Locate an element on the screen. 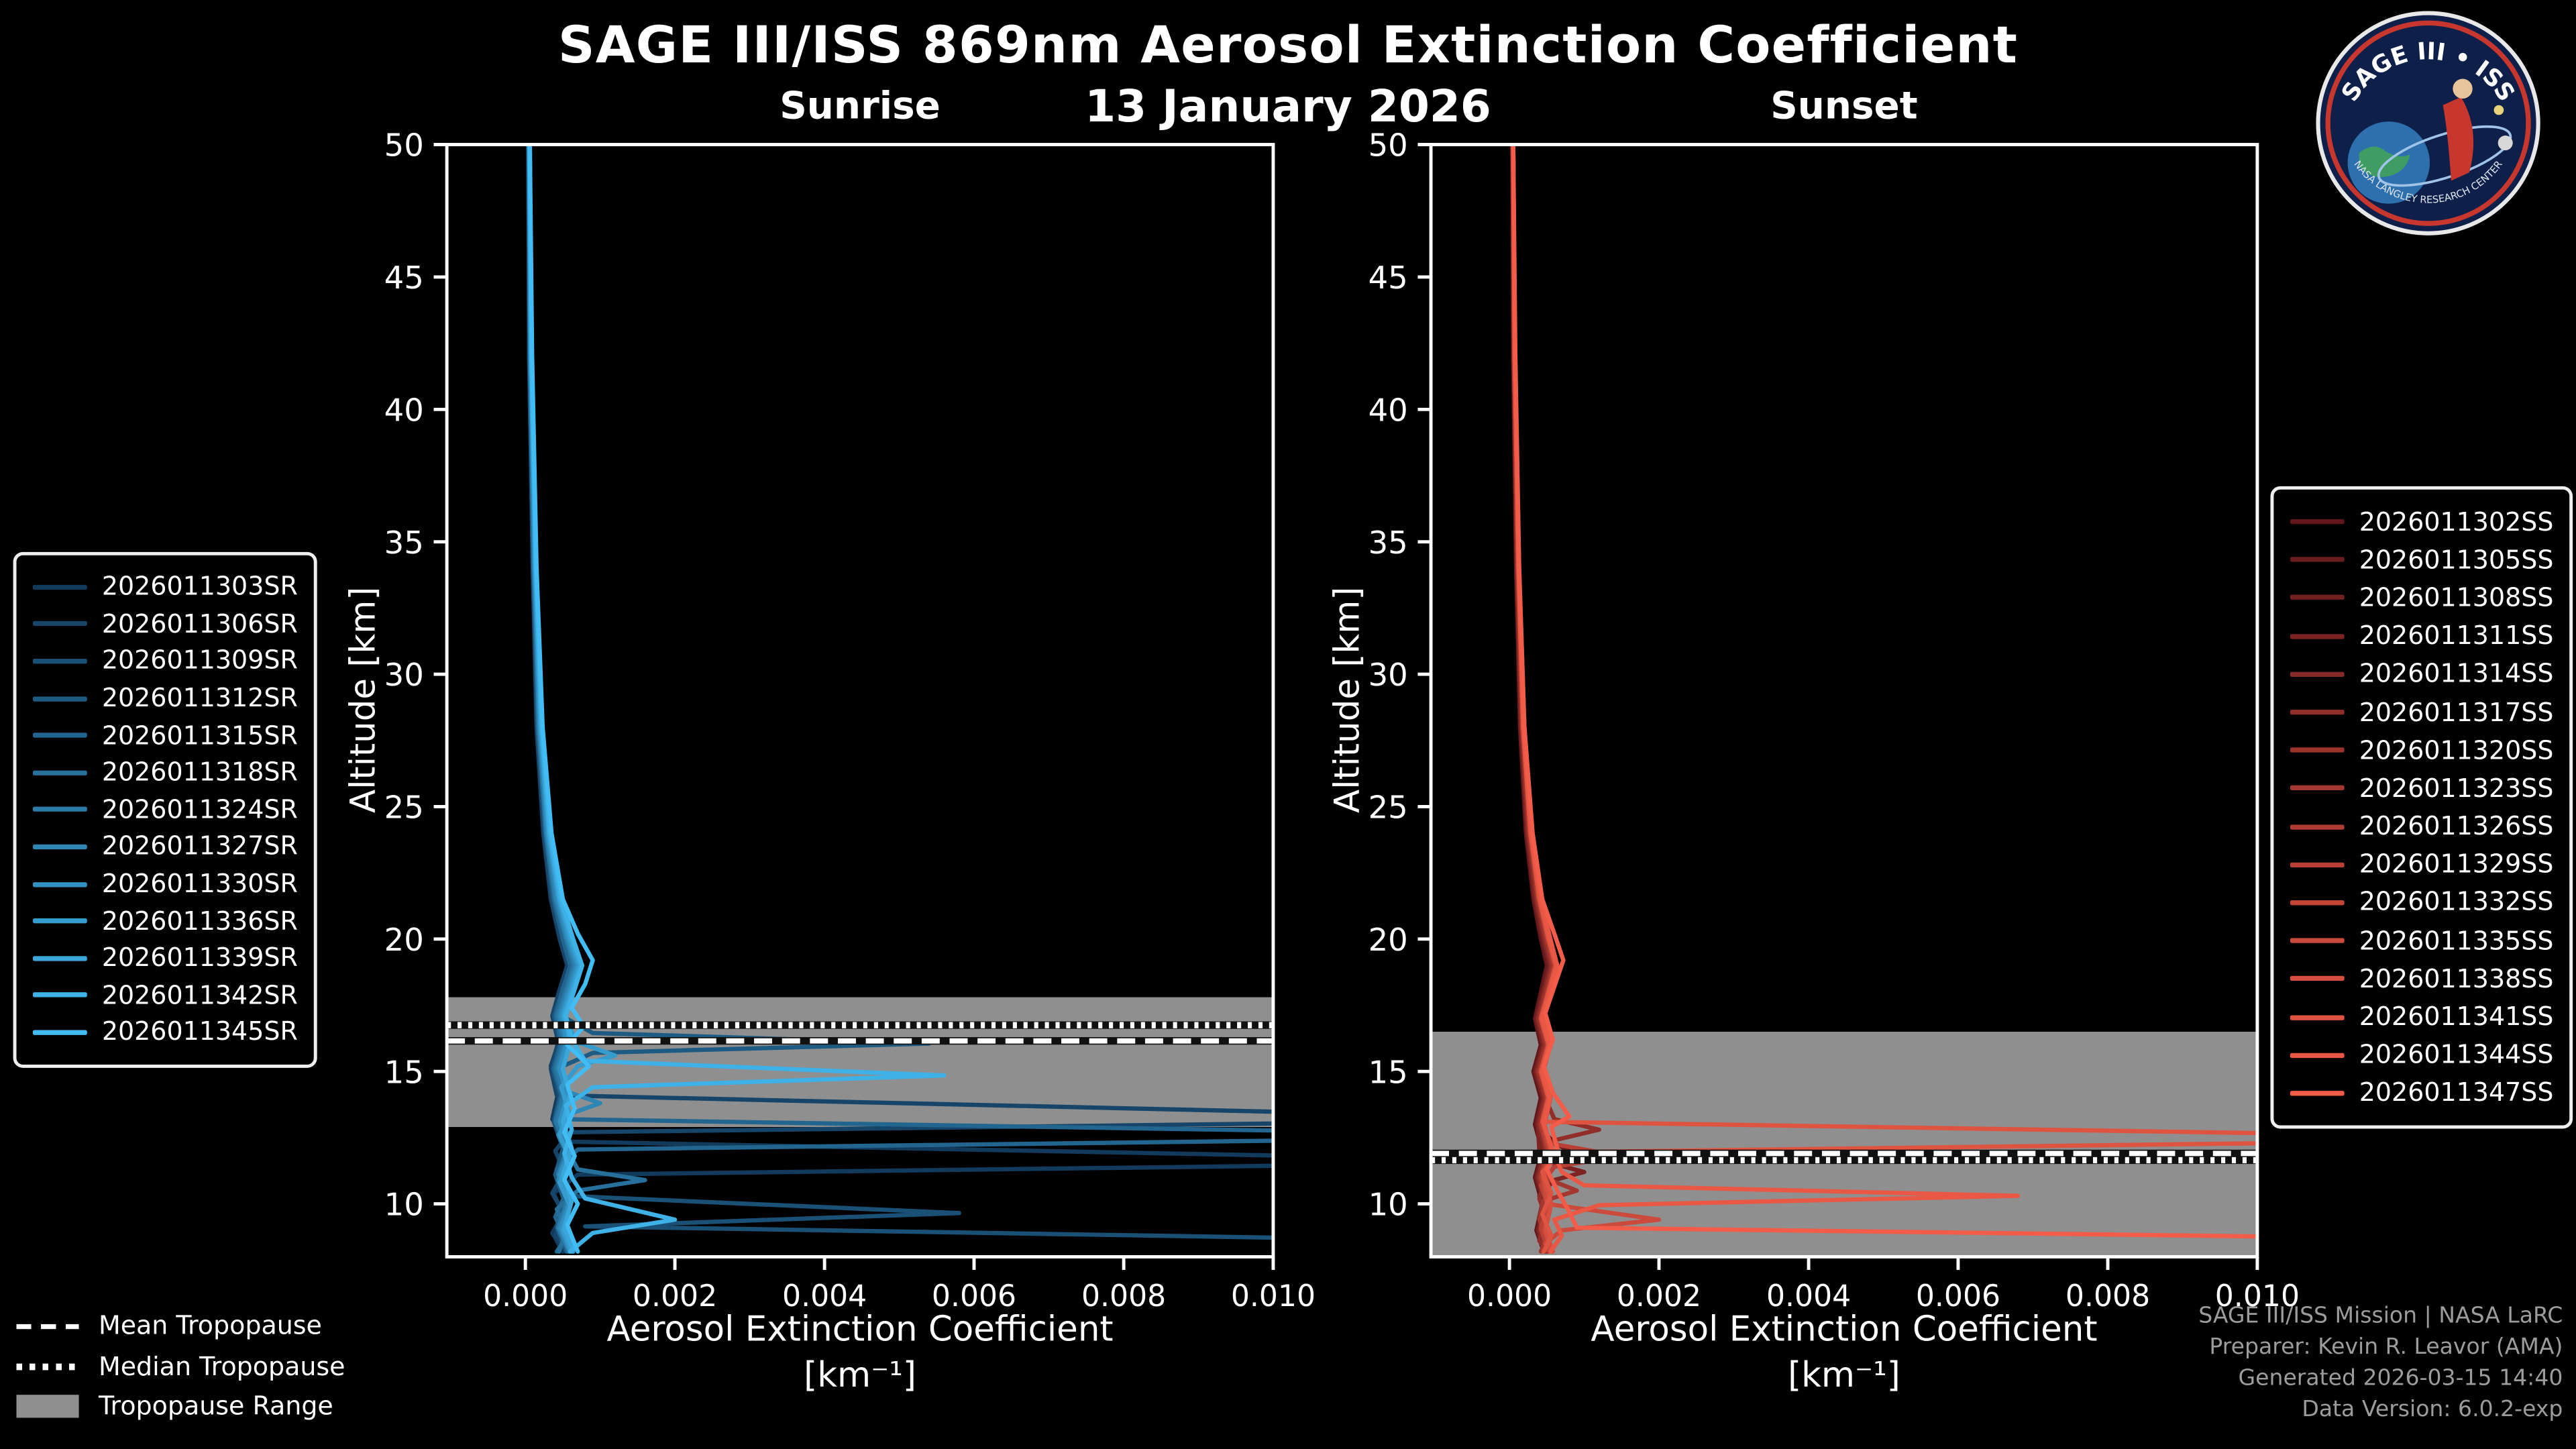 The height and width of the screenshot is (1449, 2576). x-tick-label: 0.002 is located at coordinates (1659, 1296).